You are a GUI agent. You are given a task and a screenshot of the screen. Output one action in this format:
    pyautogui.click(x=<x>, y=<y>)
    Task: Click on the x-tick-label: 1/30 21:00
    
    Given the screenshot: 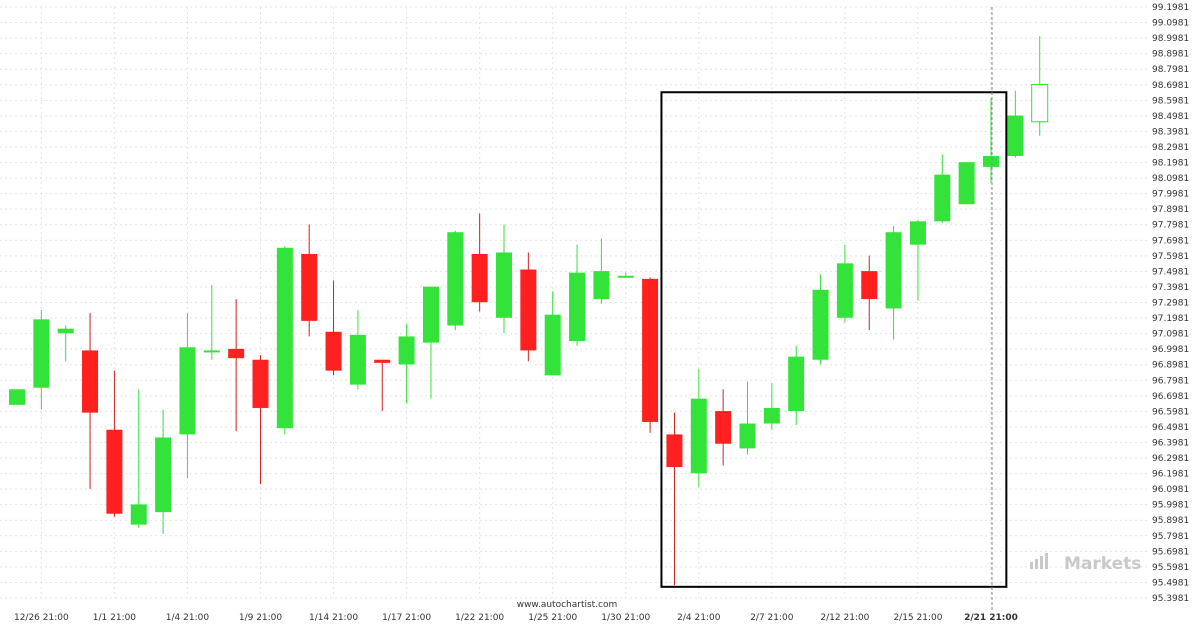 What is the action you would take?
    pyautogui.click(x=625, y=618)
    